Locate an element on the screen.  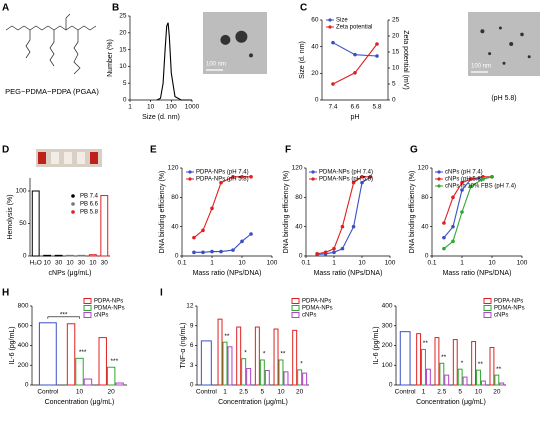
significance-label: *** is located at coordinates (64, 315).